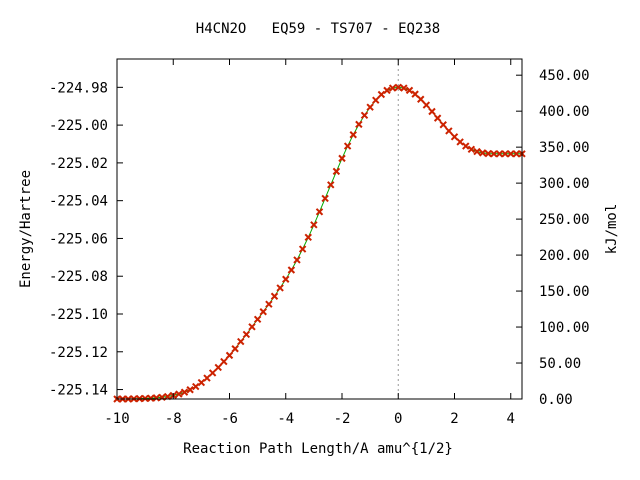  I want to click on y2-tick-label: 250.00, so click(564, 220).